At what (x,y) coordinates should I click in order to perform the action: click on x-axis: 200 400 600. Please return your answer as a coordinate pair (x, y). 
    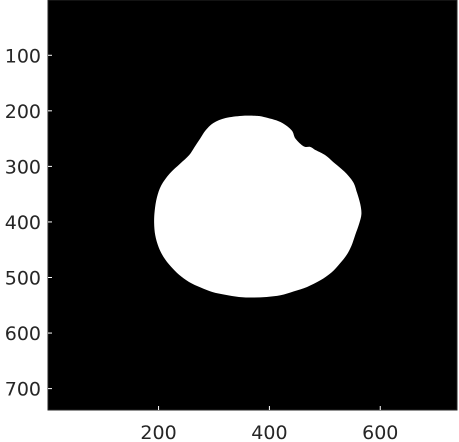
    Looking at the image, I should click on (269, 424).